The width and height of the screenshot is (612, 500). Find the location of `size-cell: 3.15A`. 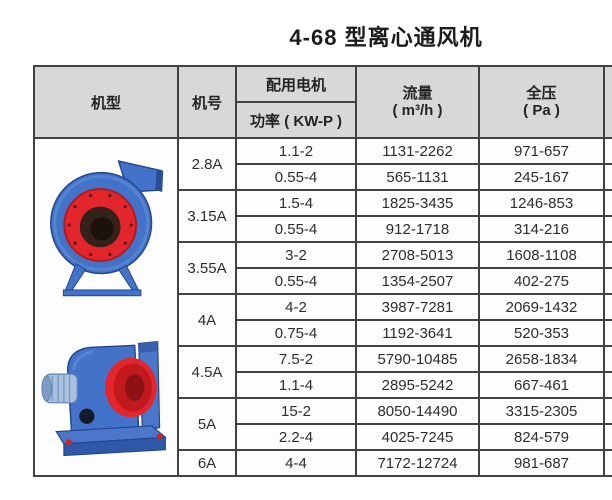

size-cell: 3.15A is located at coordinates (207, 216).